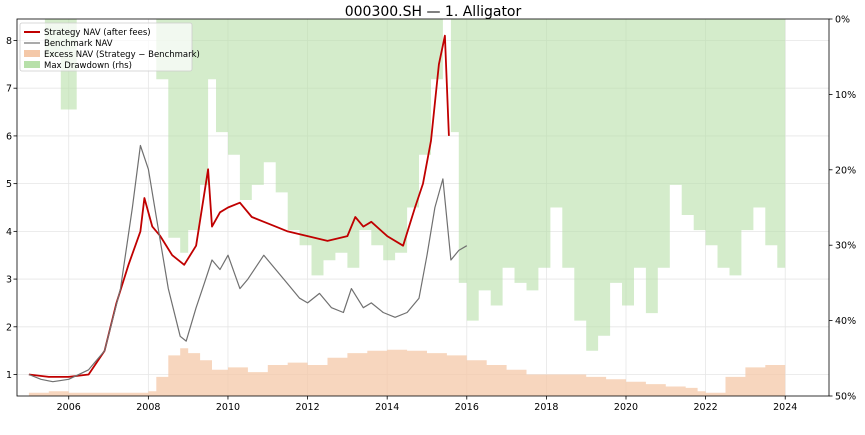  I want to click on y2-tick-label: 20%, so click(845, 170).